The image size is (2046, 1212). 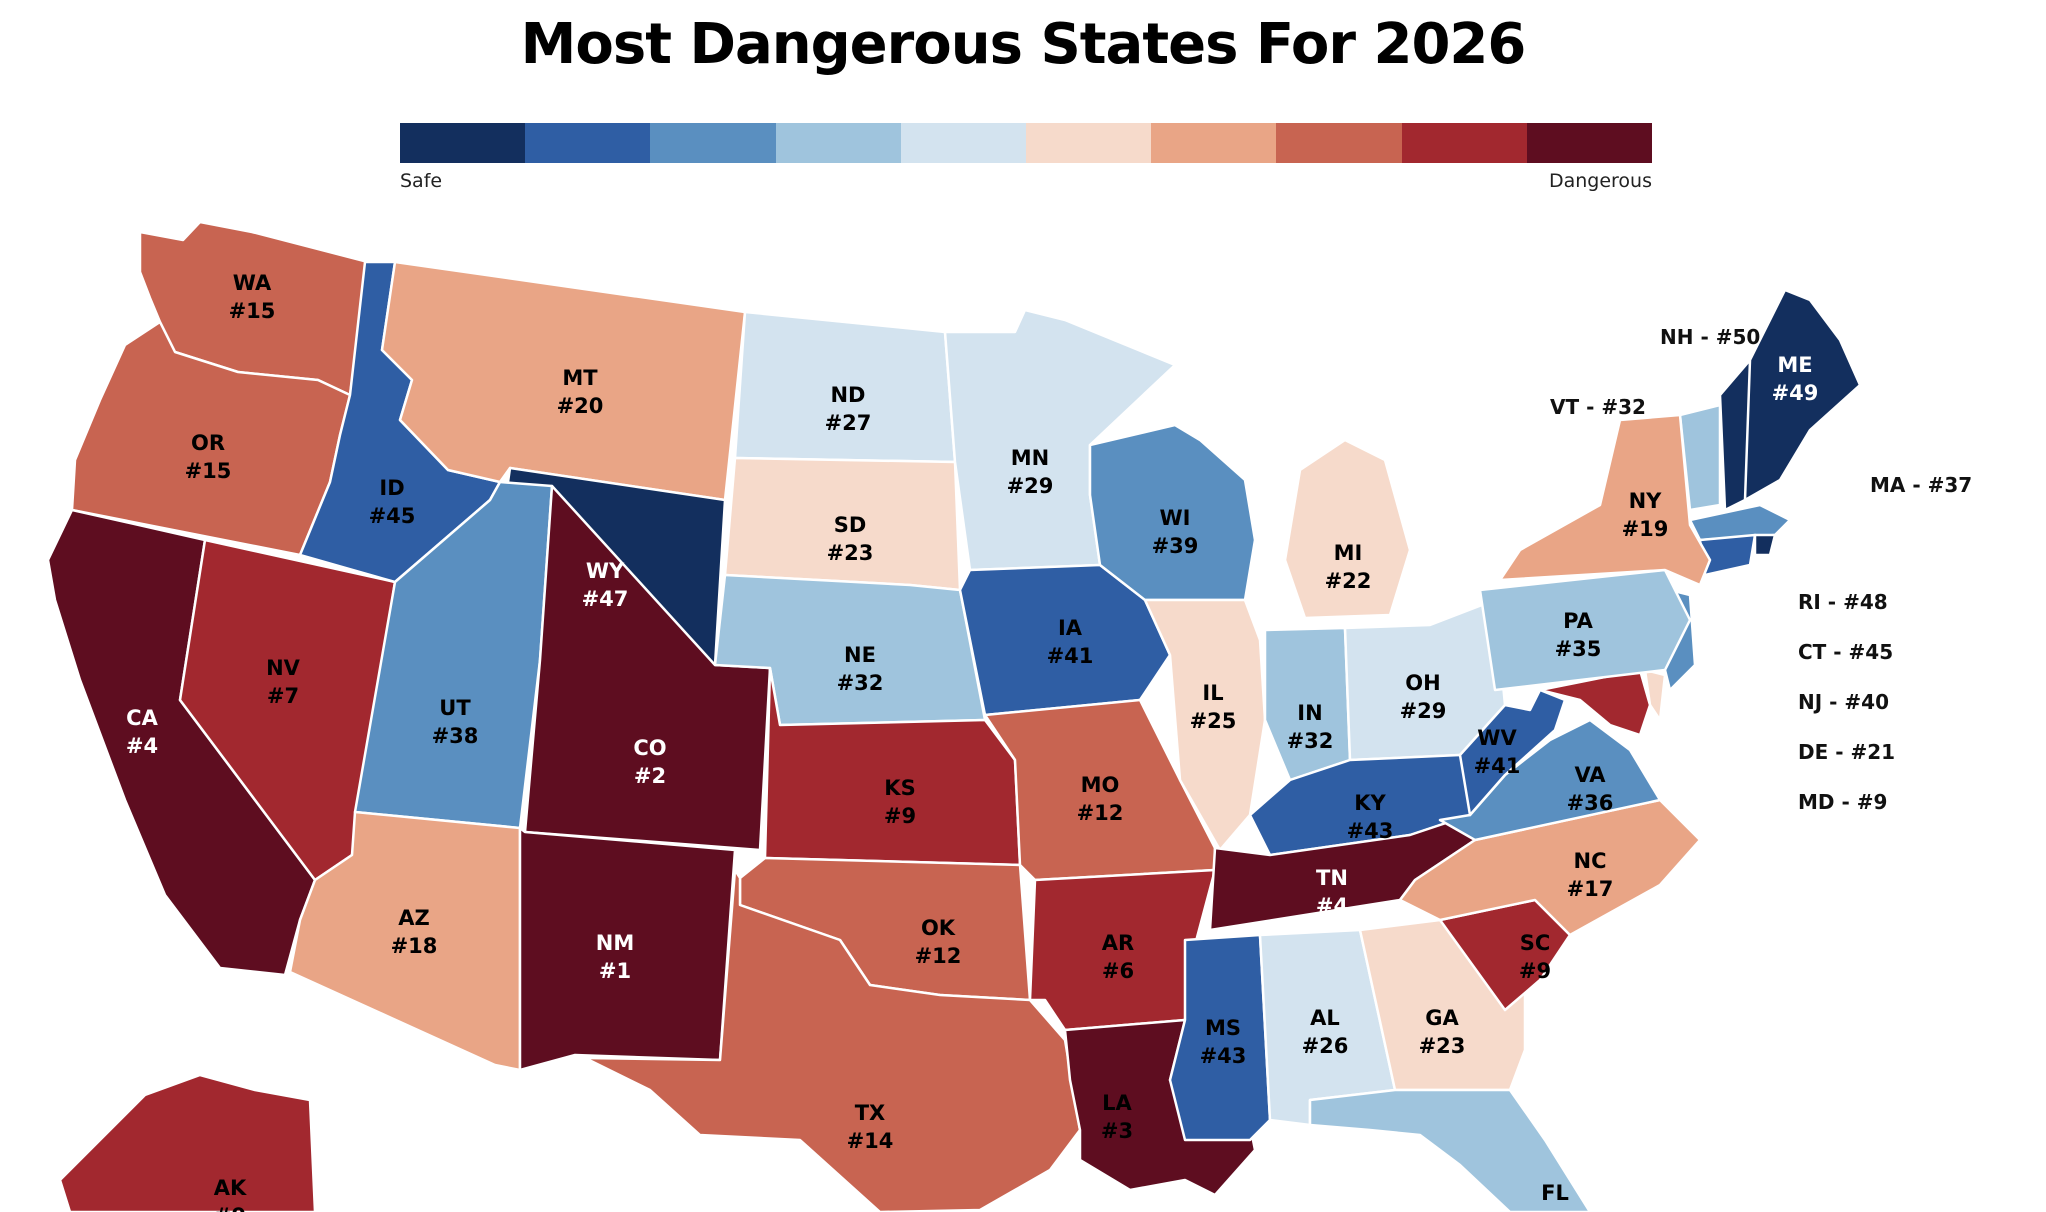 What do you see at coordinates (1332, 906) in the screenshot?
I see `state-rank-tn: #4` at bounding box center [1332, 906].